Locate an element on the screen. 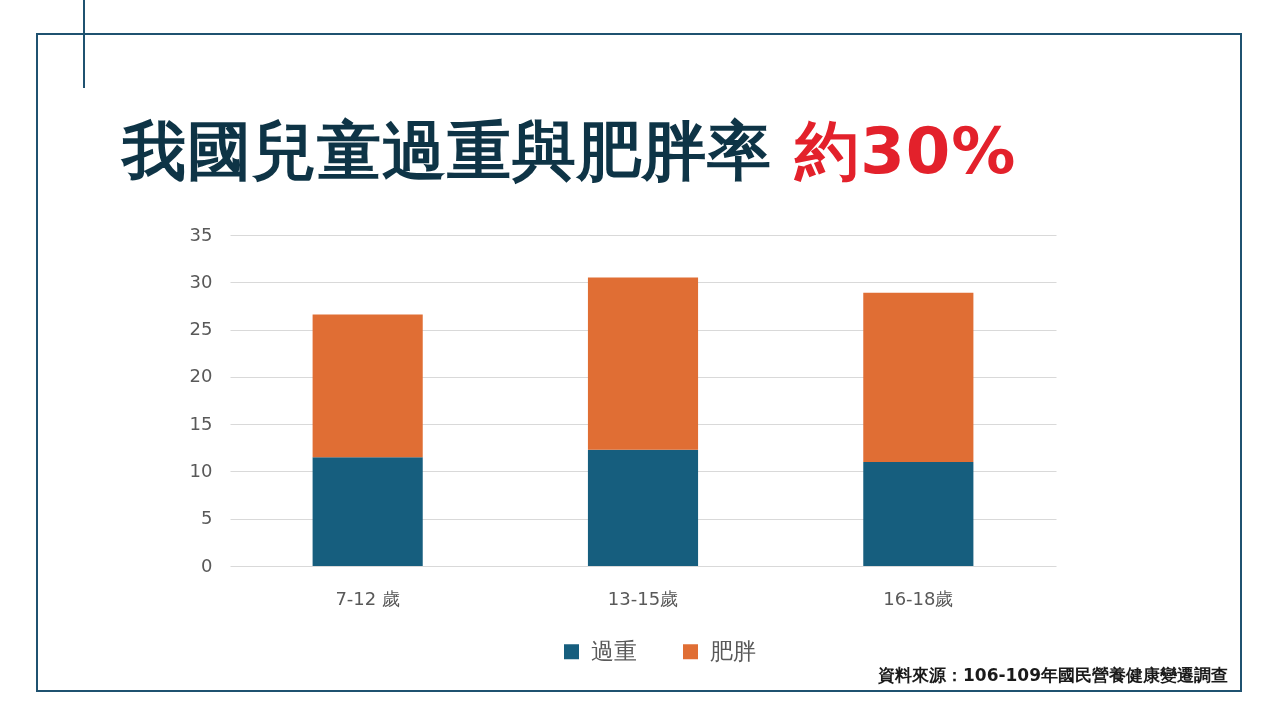 The image size is (1280, 720). y-tick-label: 10 is located at coordinates (201, 470).